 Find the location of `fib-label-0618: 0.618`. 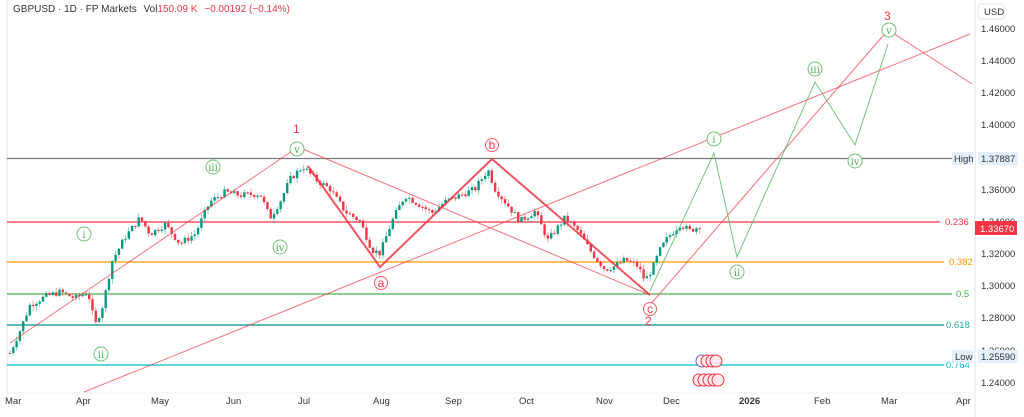

fib-label-0618: 0.618 is located at coordinates (958, 325).